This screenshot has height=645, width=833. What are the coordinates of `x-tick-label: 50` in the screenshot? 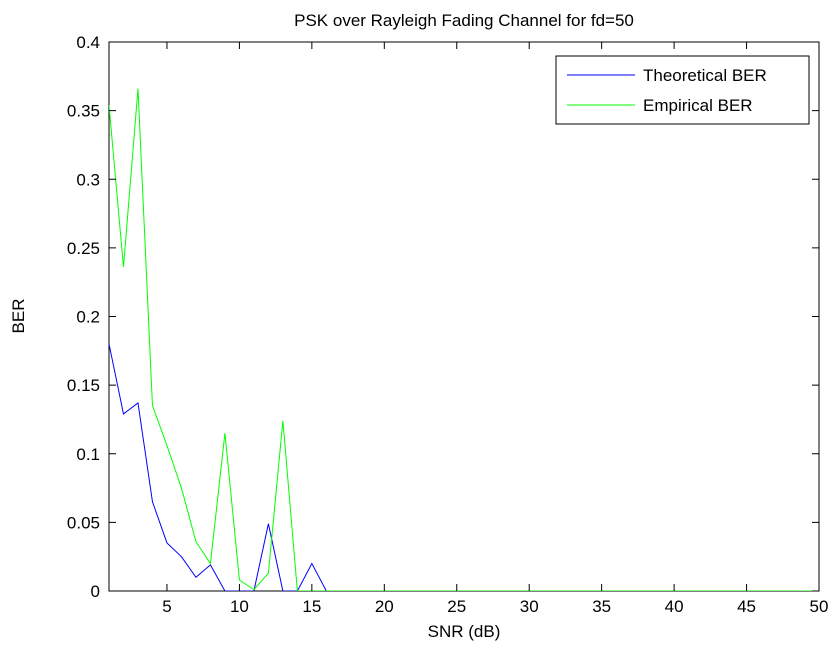 It's located at (819, 606).